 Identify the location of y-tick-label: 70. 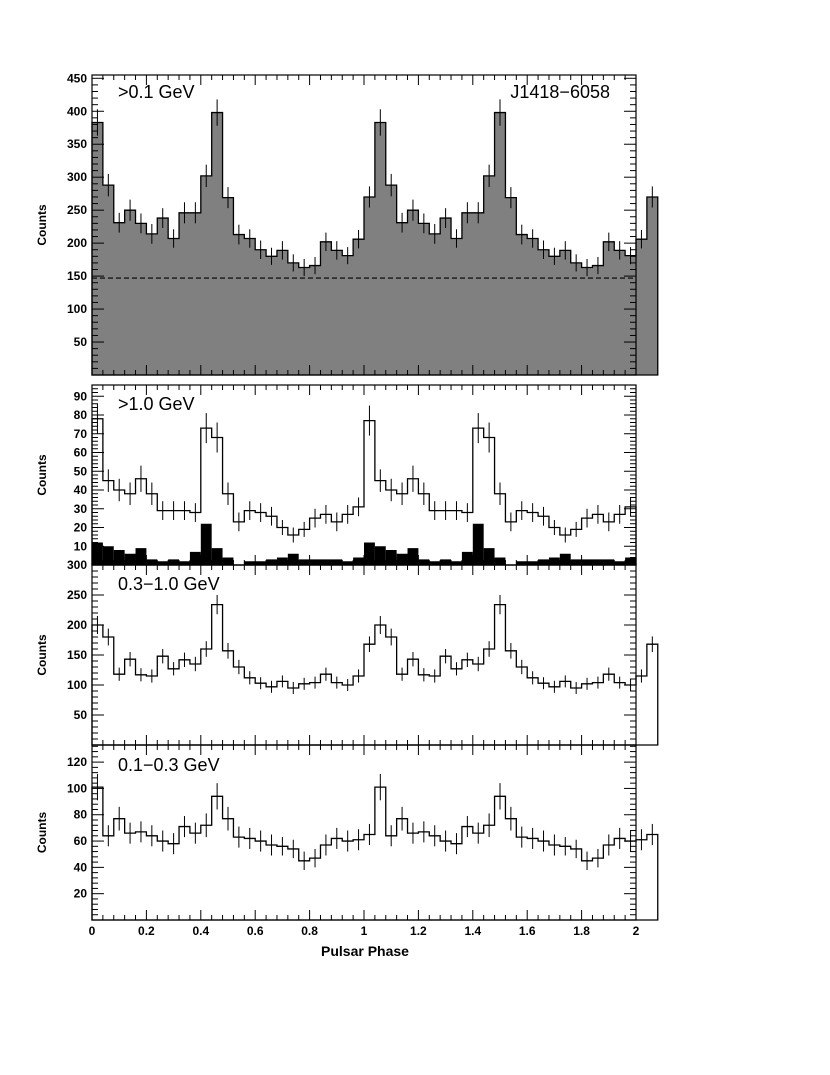
(81, 434).